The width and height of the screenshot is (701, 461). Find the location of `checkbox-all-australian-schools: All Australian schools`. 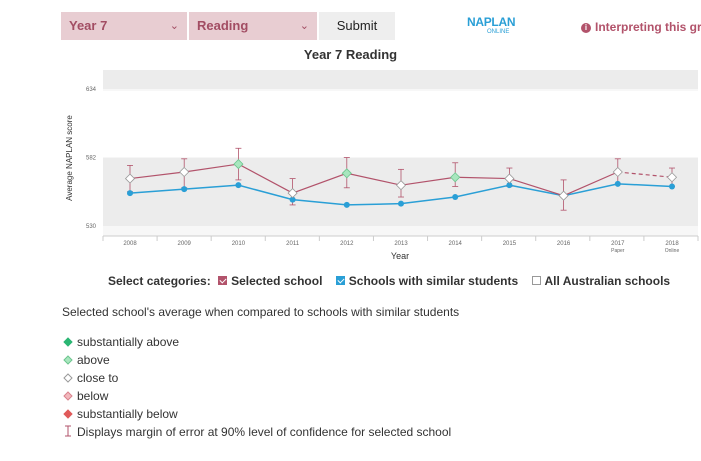

checkbox-all-australian-schools: All Australian schools is located at coordinates (601, 281).